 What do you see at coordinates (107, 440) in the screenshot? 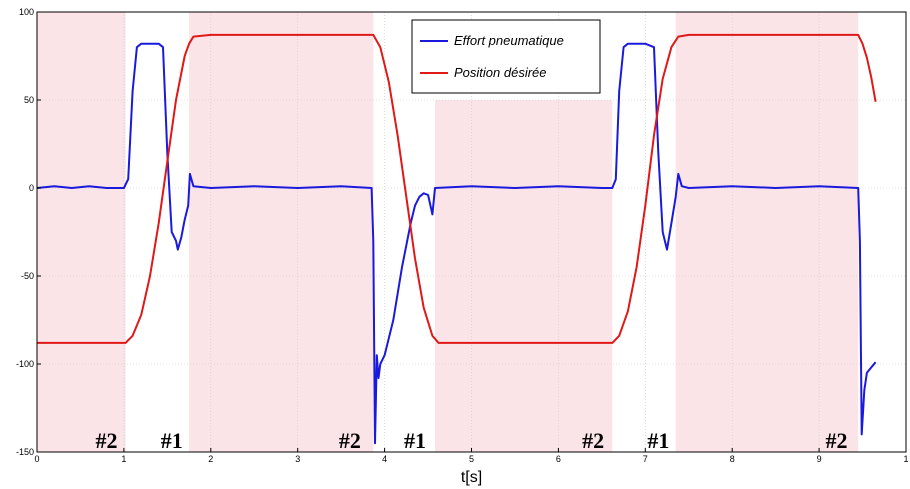
I see `zone-label-0: #2` at bounding box center [107, 440].